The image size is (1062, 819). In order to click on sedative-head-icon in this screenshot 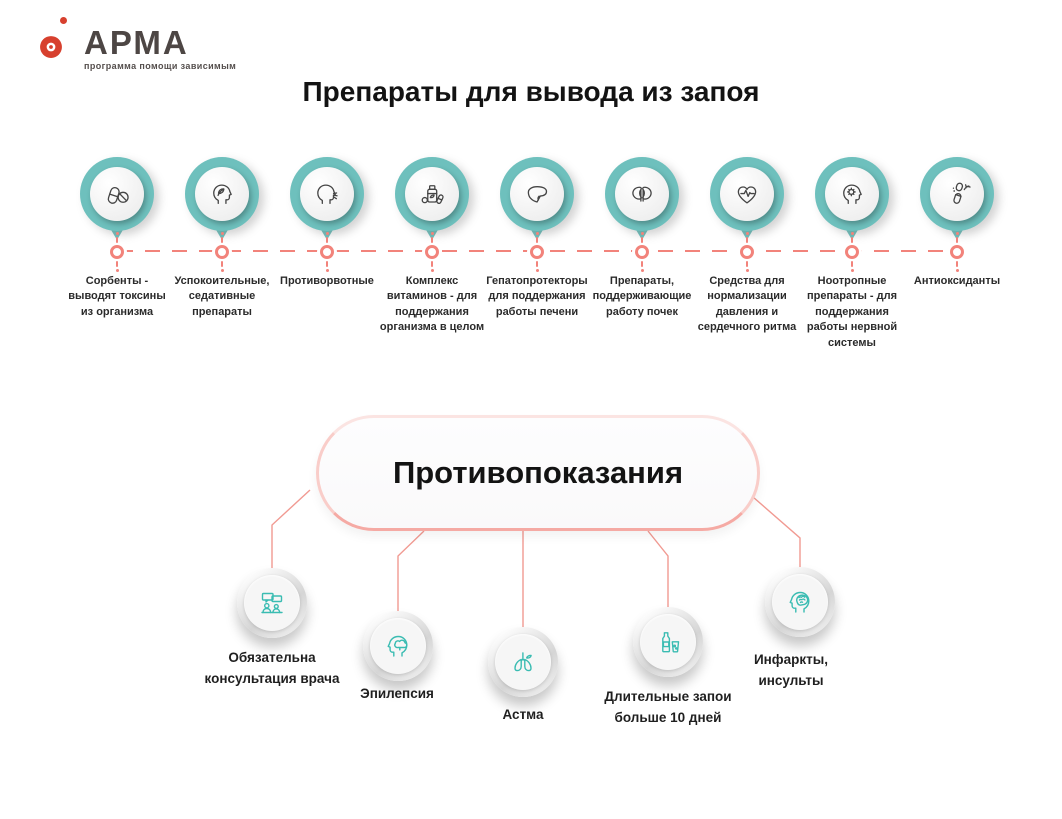, I will do `click(222, 194)`.